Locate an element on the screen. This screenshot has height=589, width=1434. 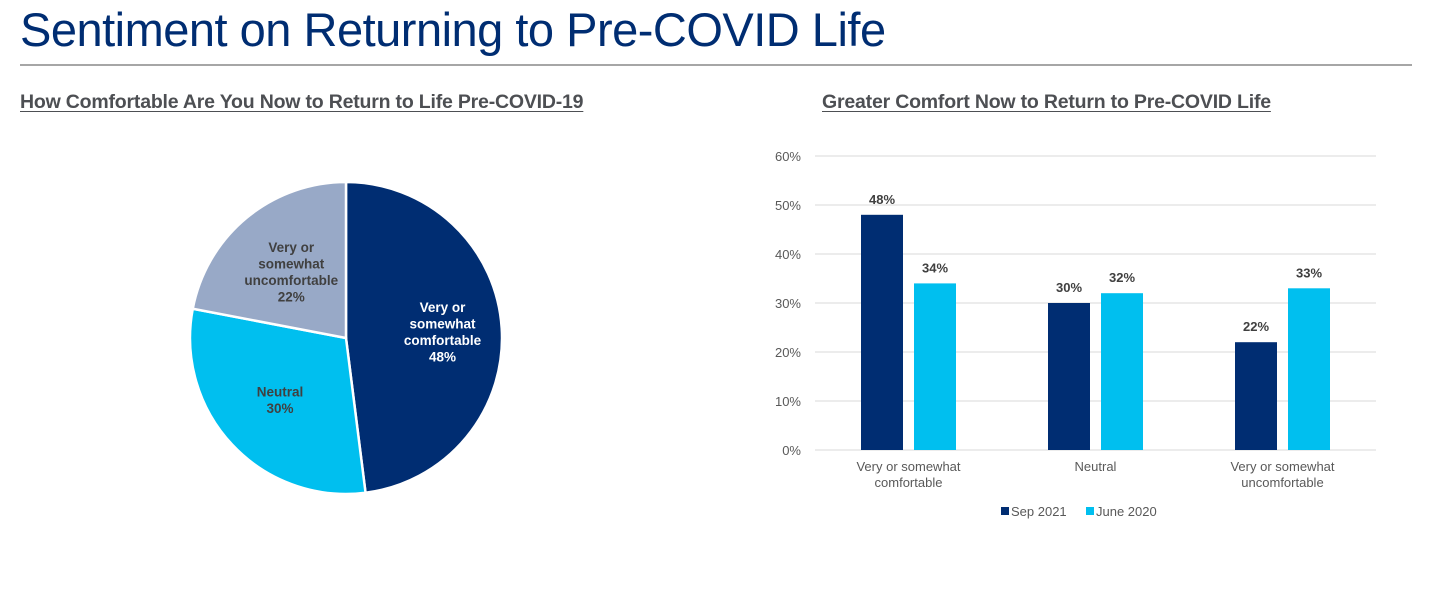
data-label: 48% is located at coordinates (882, 199).